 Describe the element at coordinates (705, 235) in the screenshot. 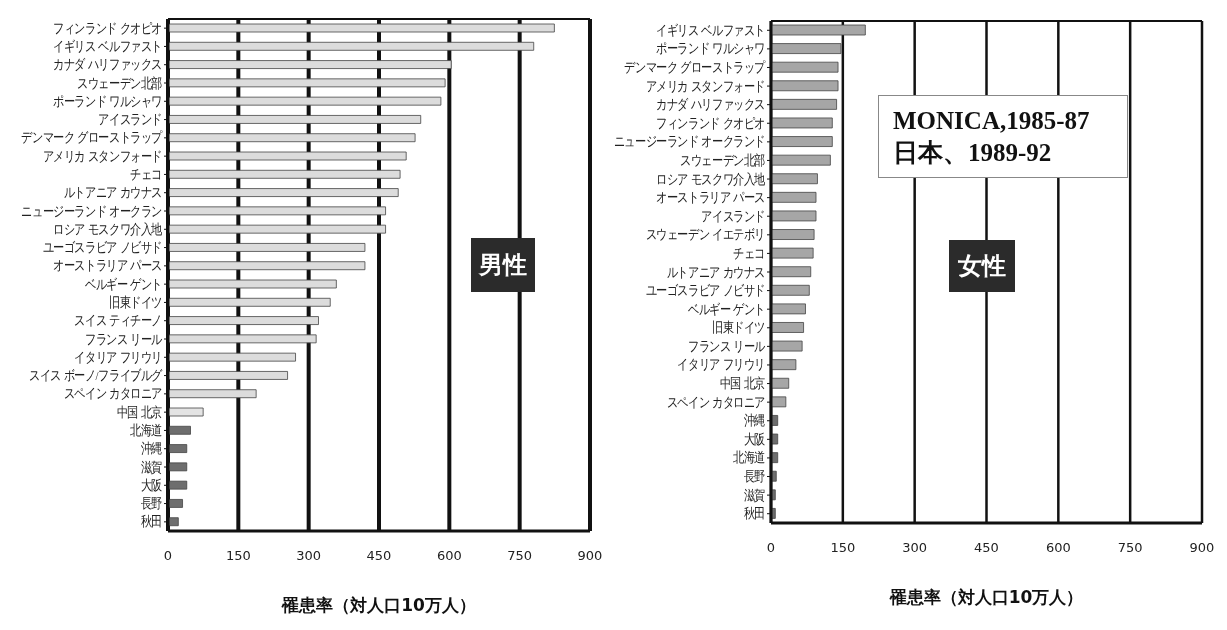

I see `y-tick-label: スウェーデン イエテボリ` at that location.